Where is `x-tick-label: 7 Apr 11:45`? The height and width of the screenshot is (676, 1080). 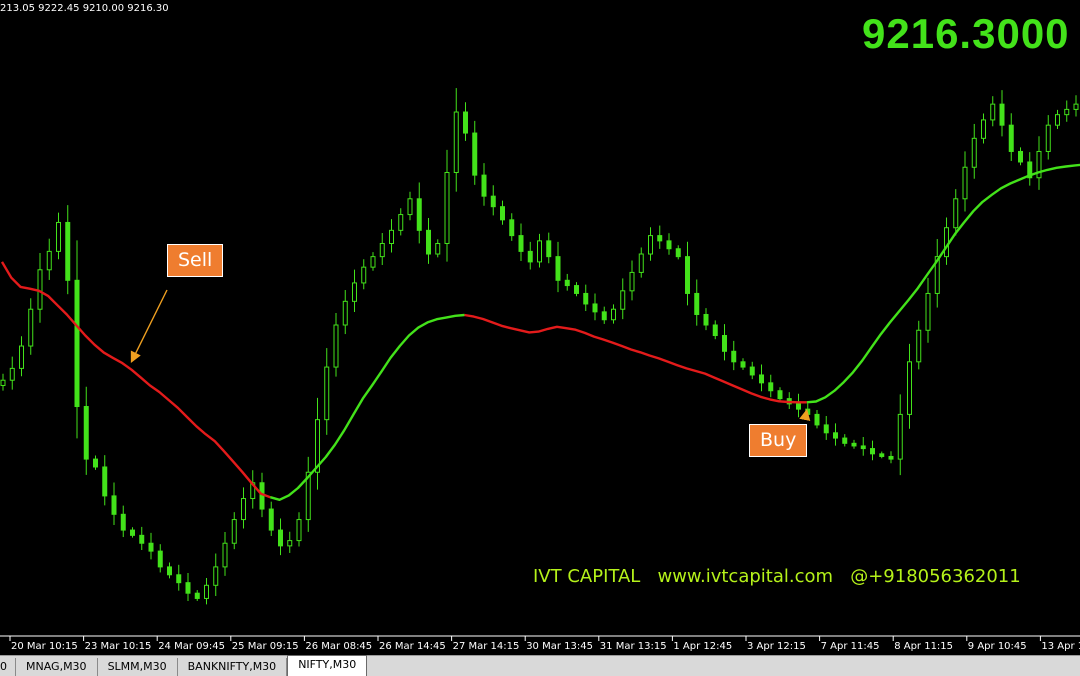
x-tick-label: 7 Apr 11:45 is located at coordinates (850, 646).